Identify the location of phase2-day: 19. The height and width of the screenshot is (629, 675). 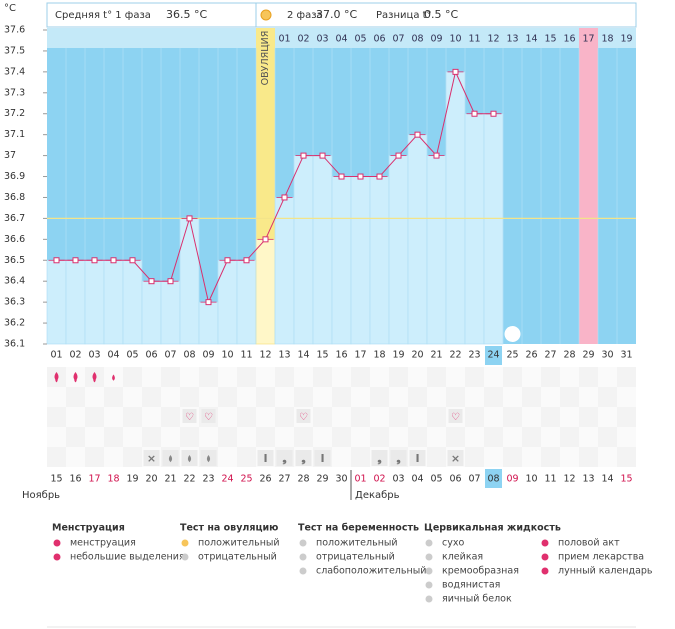
(626, 39).